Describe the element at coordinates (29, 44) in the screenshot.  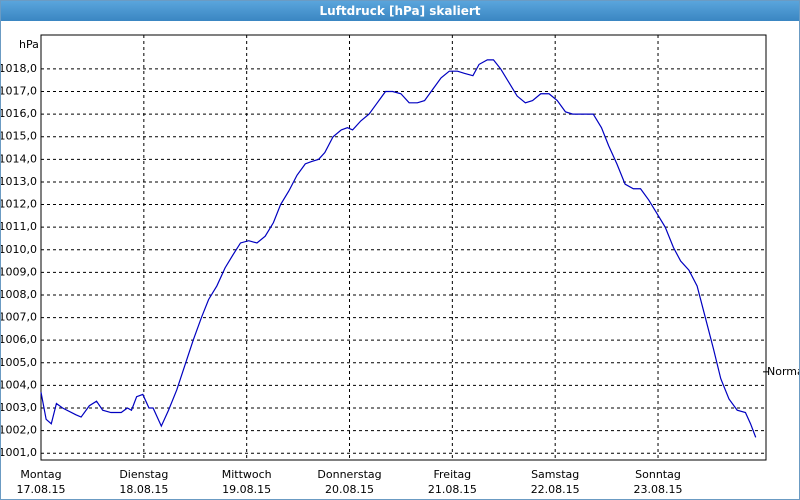
I see `y-unit: hPa` at that location.